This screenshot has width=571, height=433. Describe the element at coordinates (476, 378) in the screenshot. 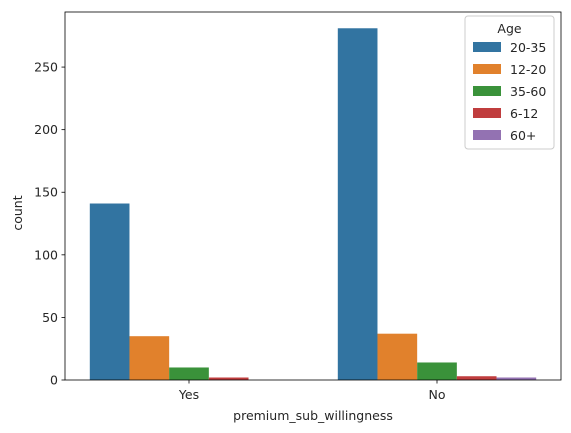

I see `bar-6-12-No` at that location.